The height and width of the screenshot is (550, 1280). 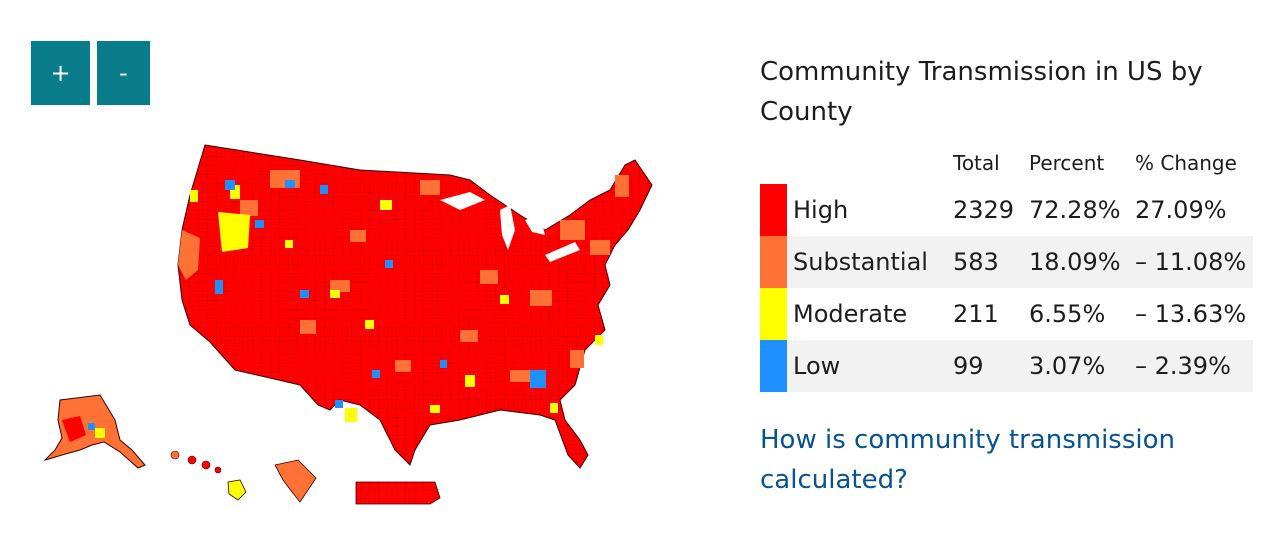 I want to click on header-total: Total, so click(x=976, y=163).